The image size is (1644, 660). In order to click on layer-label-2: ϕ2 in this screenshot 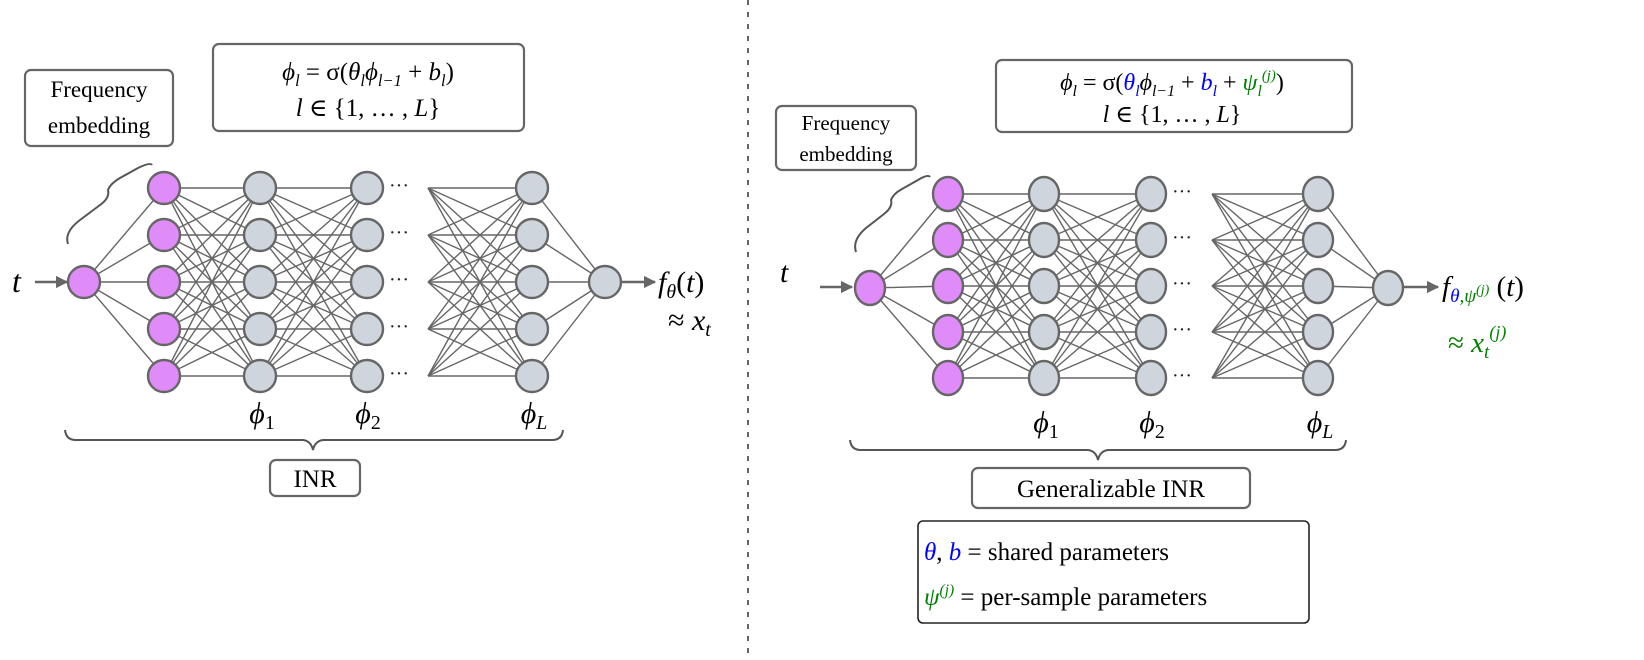, I will do `click(367, 415)`.